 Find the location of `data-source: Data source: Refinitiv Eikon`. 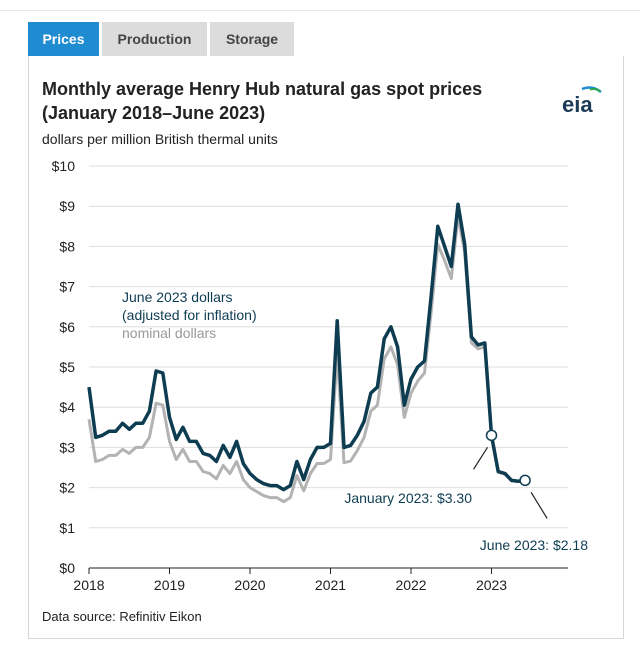

data-source: Data source: Refinitiv Eikon is located at coordinates (122, 616).